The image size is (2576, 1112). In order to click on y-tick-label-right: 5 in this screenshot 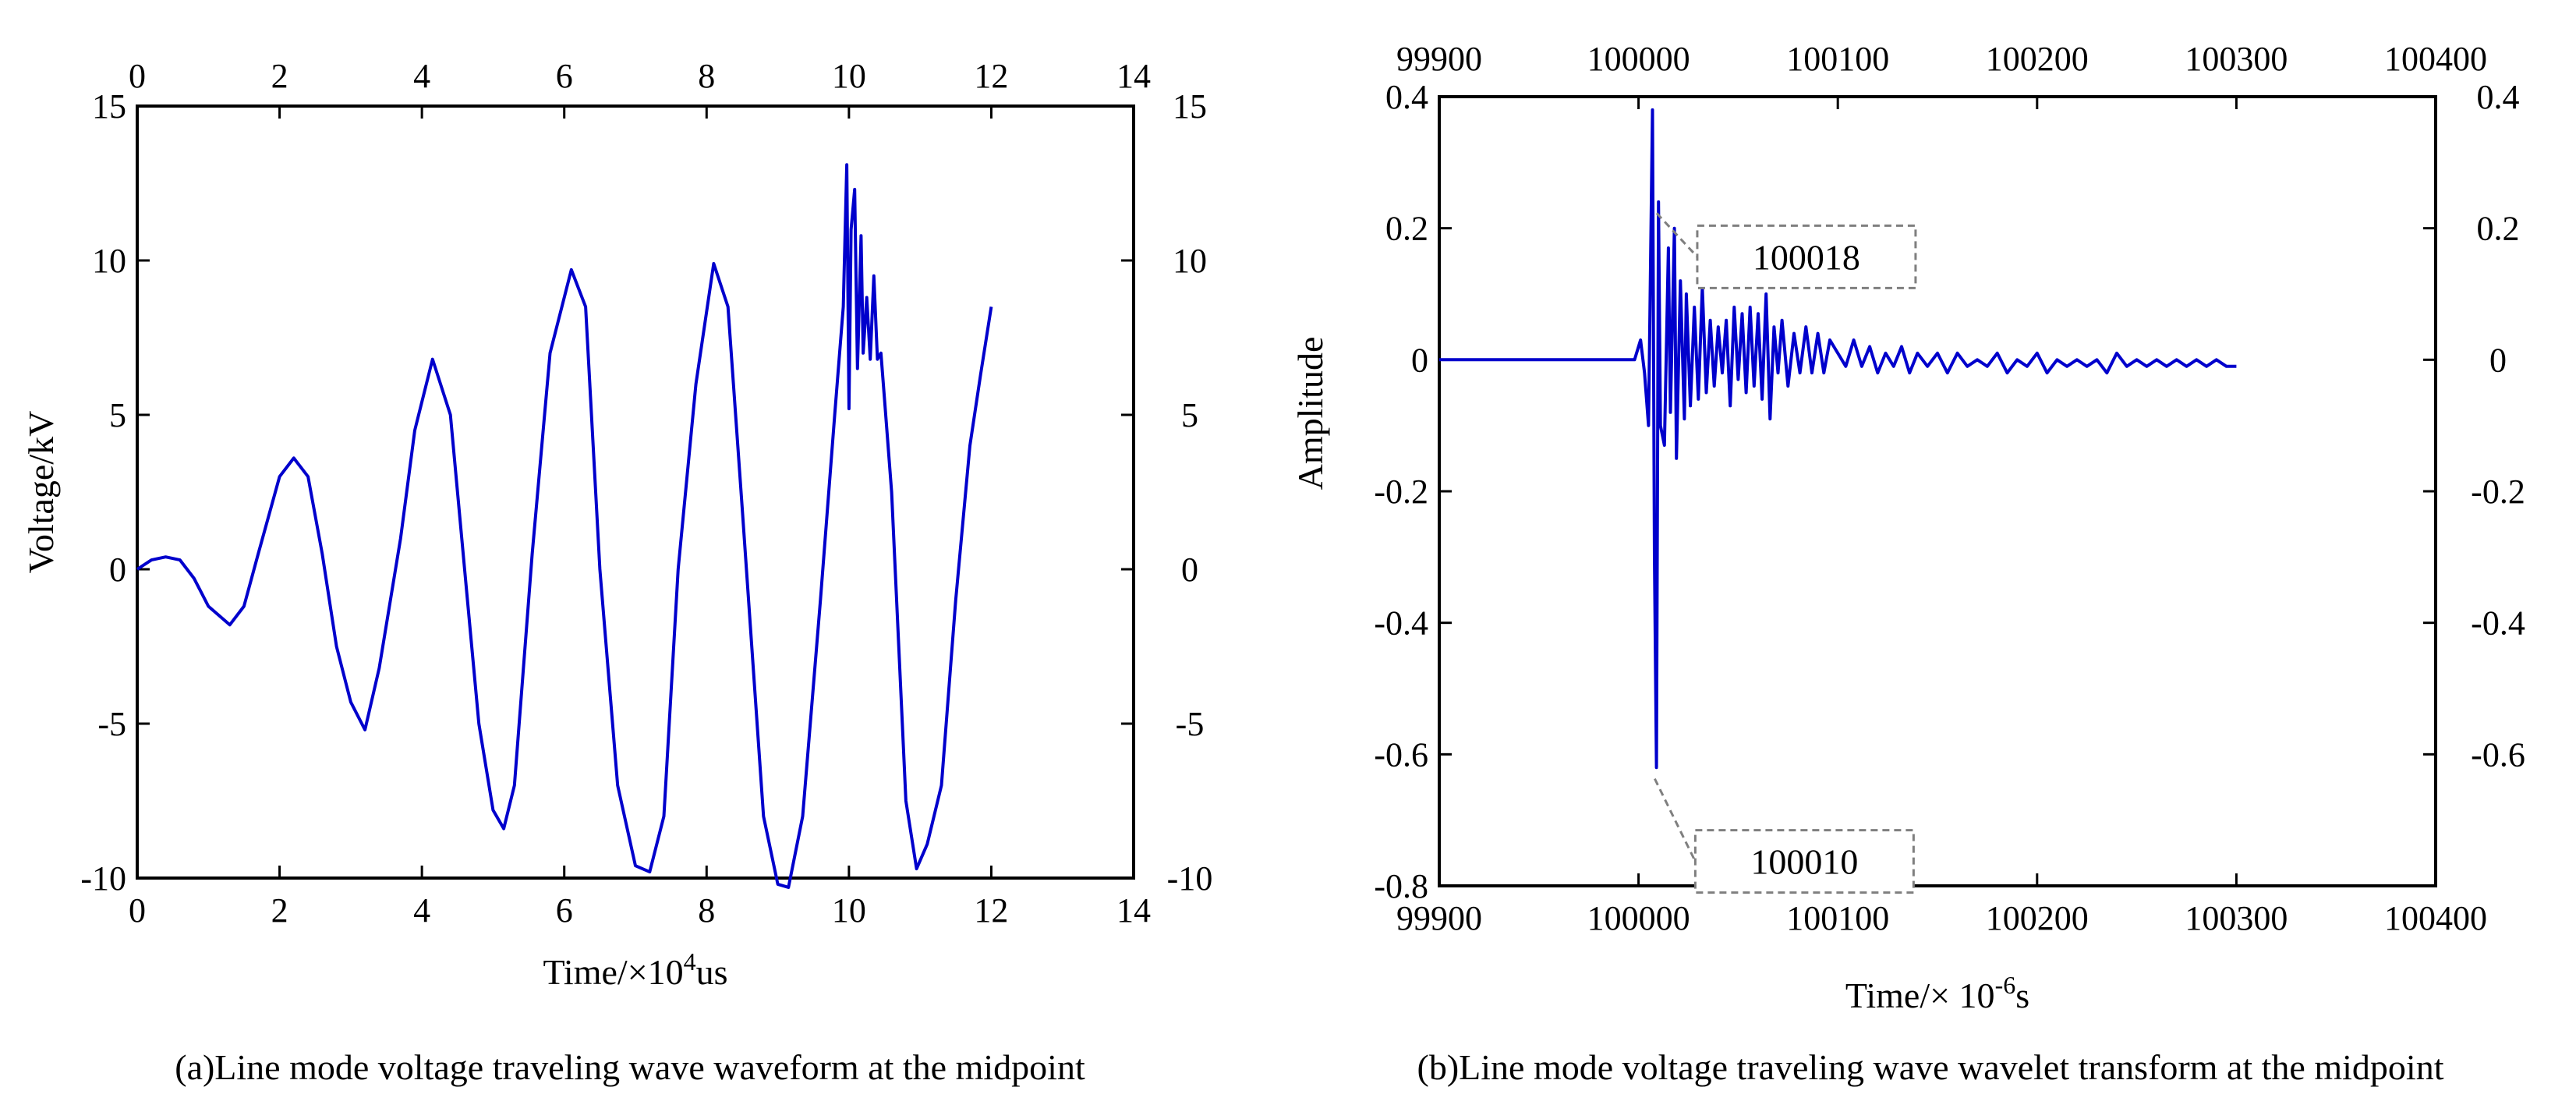, I will do `click(1189, 415)`.